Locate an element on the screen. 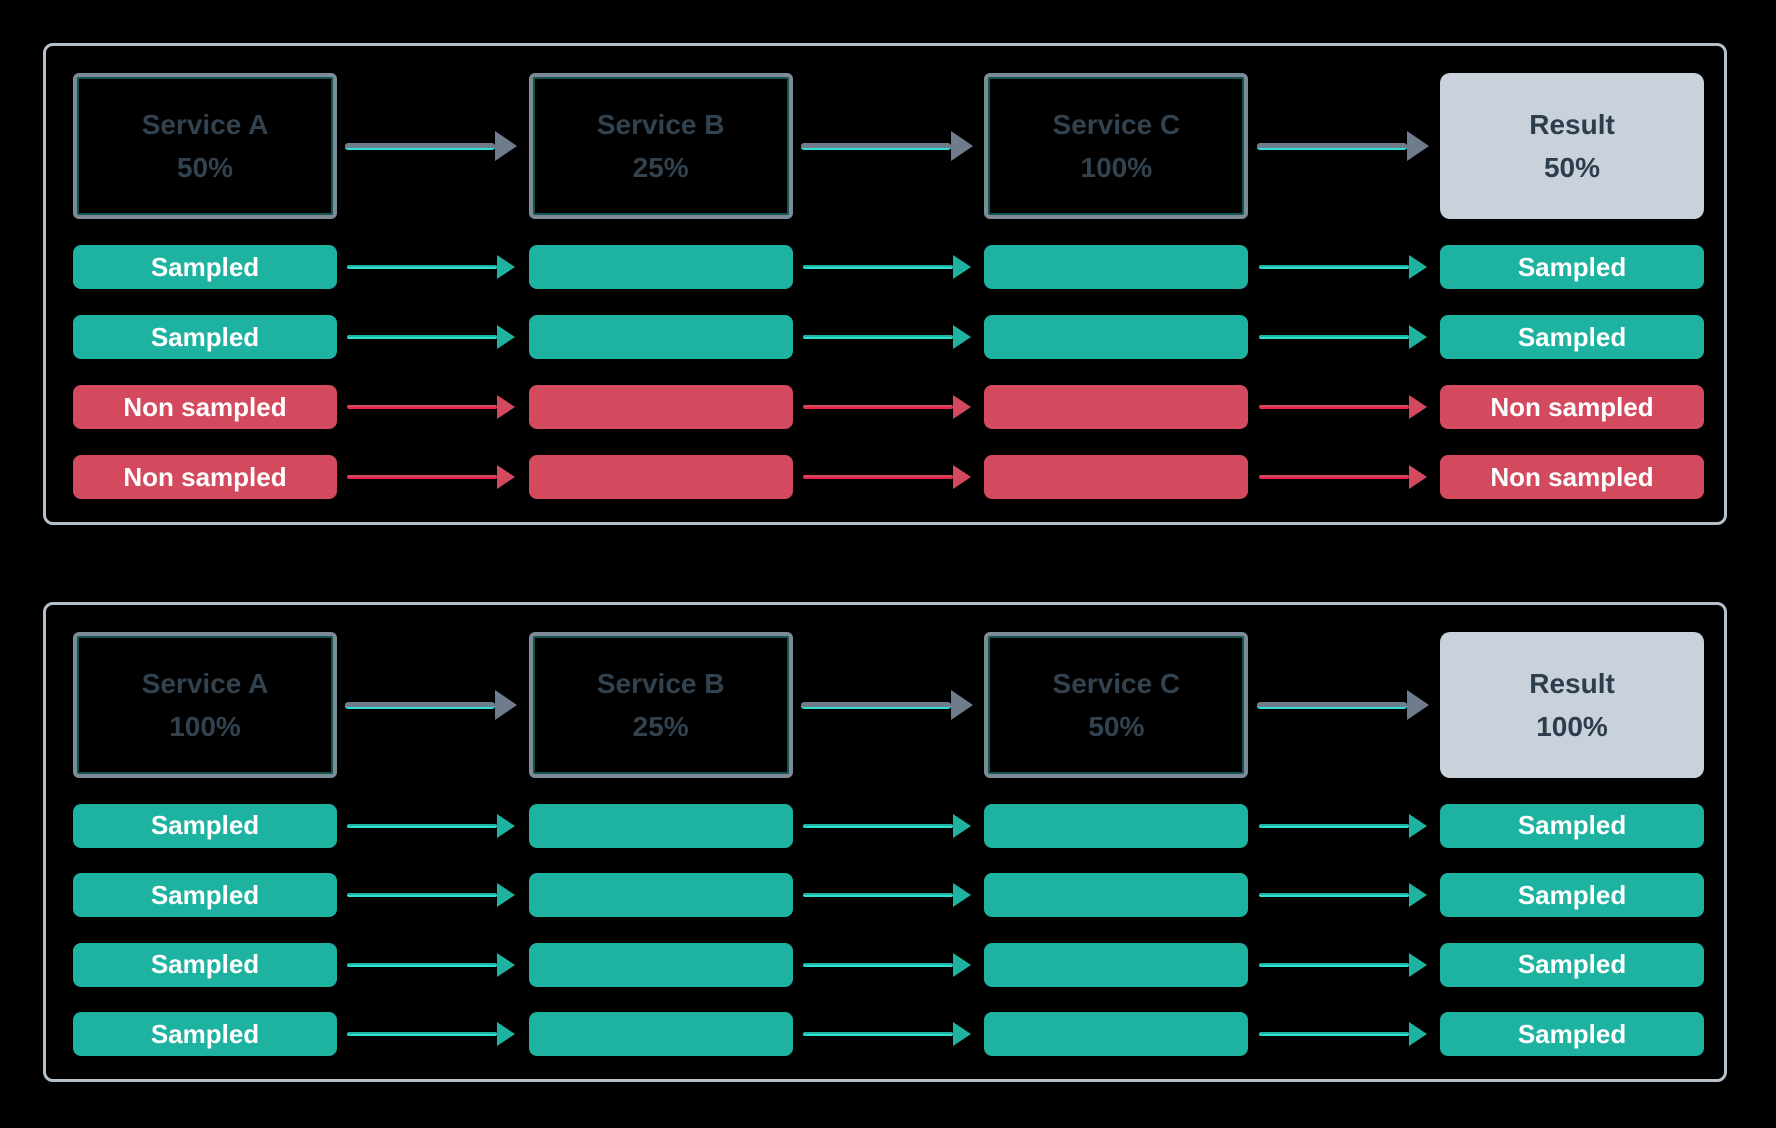  result-rate: 100% is located at coordinates (1572, 726).